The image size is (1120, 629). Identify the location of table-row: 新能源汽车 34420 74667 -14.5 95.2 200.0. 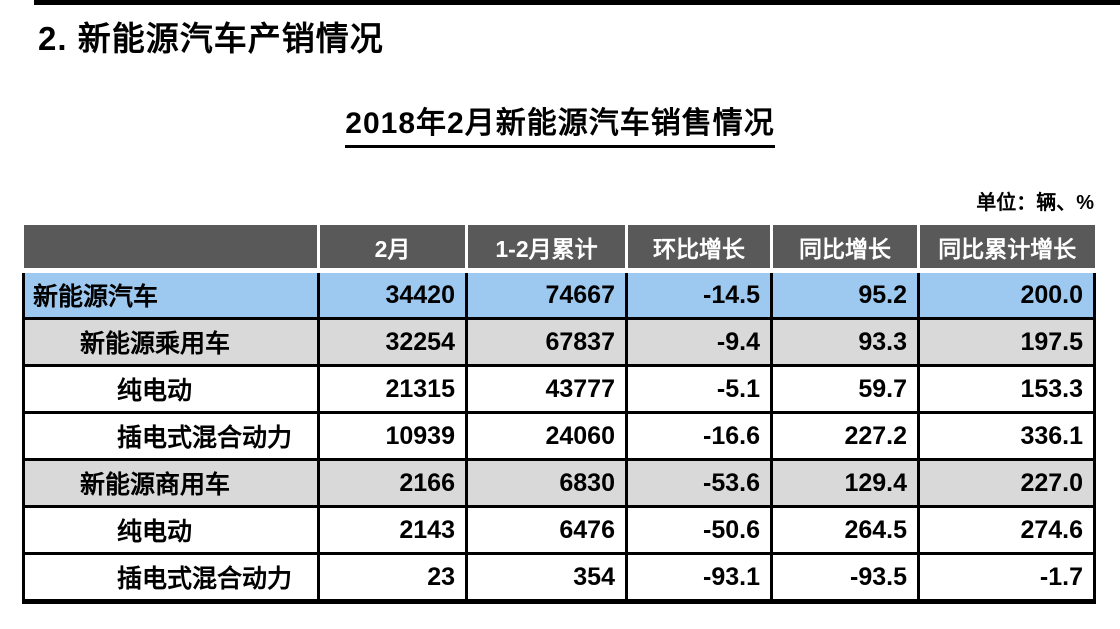
(559, 294).